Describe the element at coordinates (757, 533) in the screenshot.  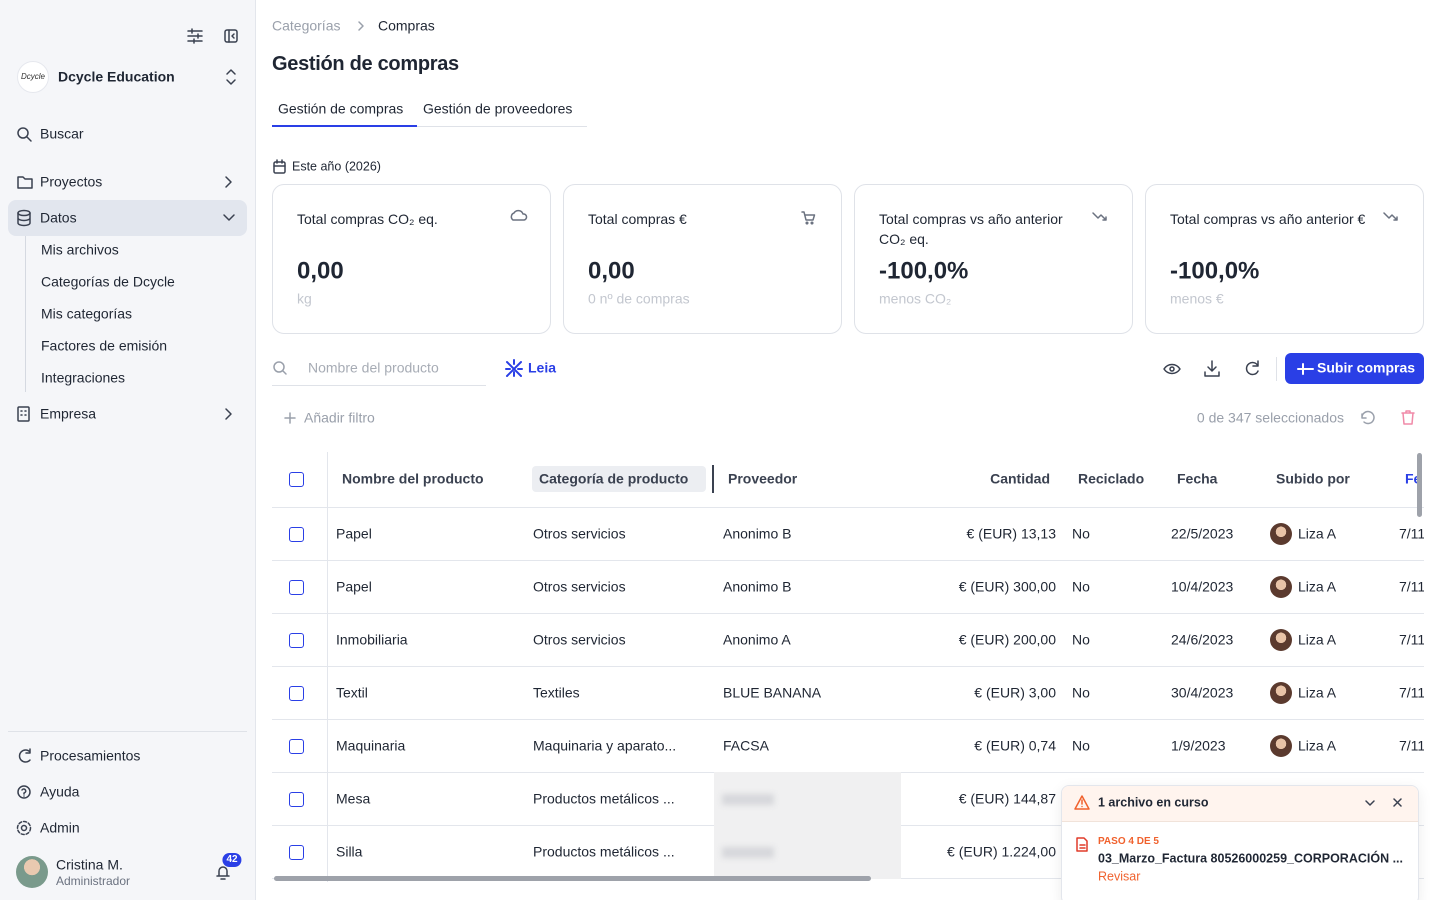
I see `table-cell: Anonimo B` at that location.